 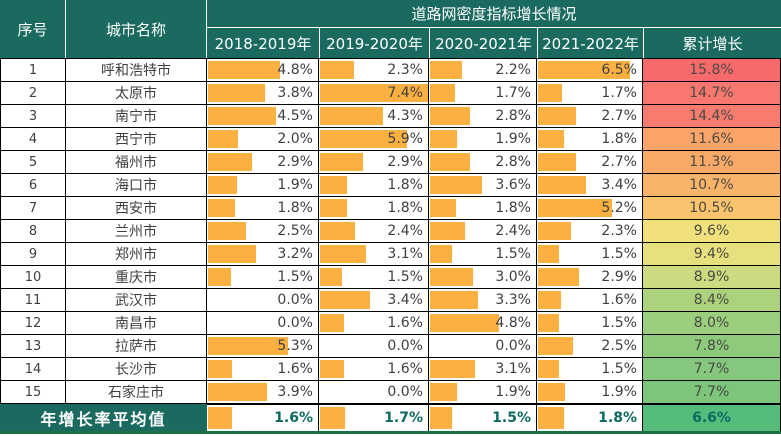 I want to click on table-row: 13 拉萨市 5.3% 0.0% 0.0% 2.5% 7.8%, so click(x=390, y=346).